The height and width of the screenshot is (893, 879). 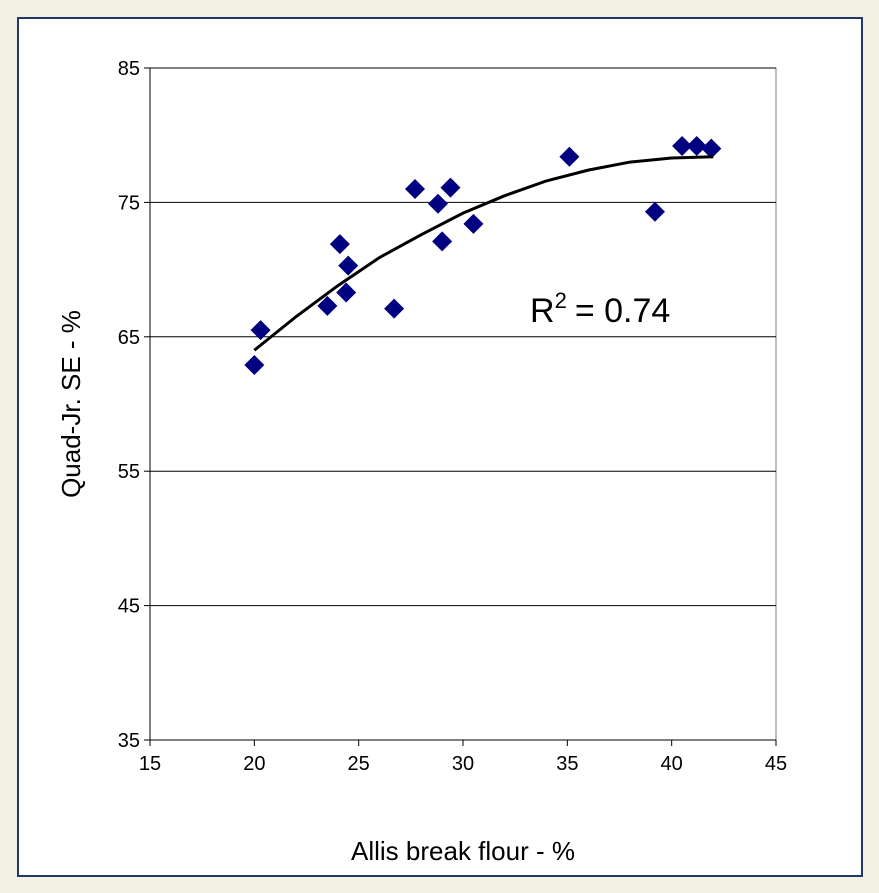 I want to click on x-tick-label: 30, so click(x=463, y=764).